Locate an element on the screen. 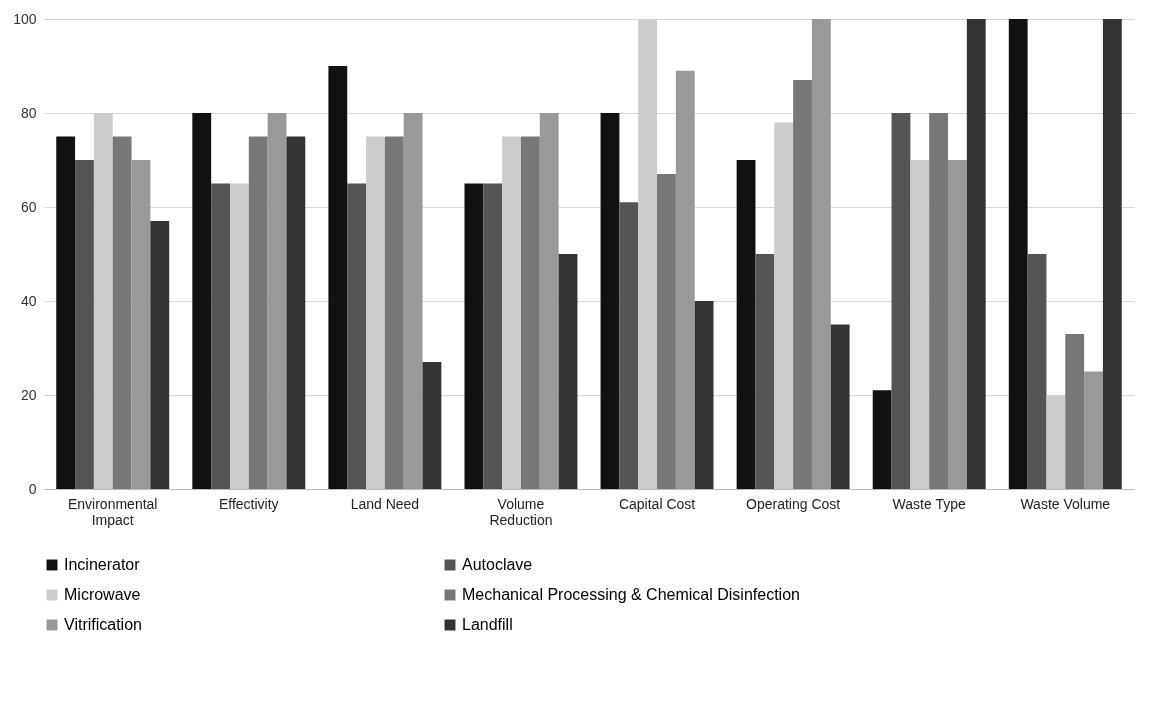 The width and height of the screenshot is (1171, 709). legend-label: Vitrification is located at coordinates (103, 624).